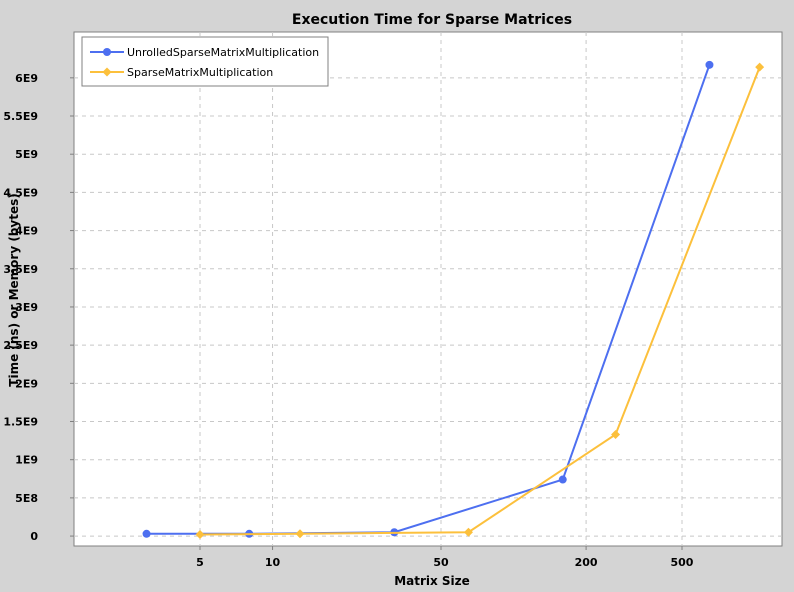 The image size is (794, 592). What do you see at coordinates (20, 345) in the screenshot?
I see `y-tick-label: 2.5E9` at bounding box center [20, 345].